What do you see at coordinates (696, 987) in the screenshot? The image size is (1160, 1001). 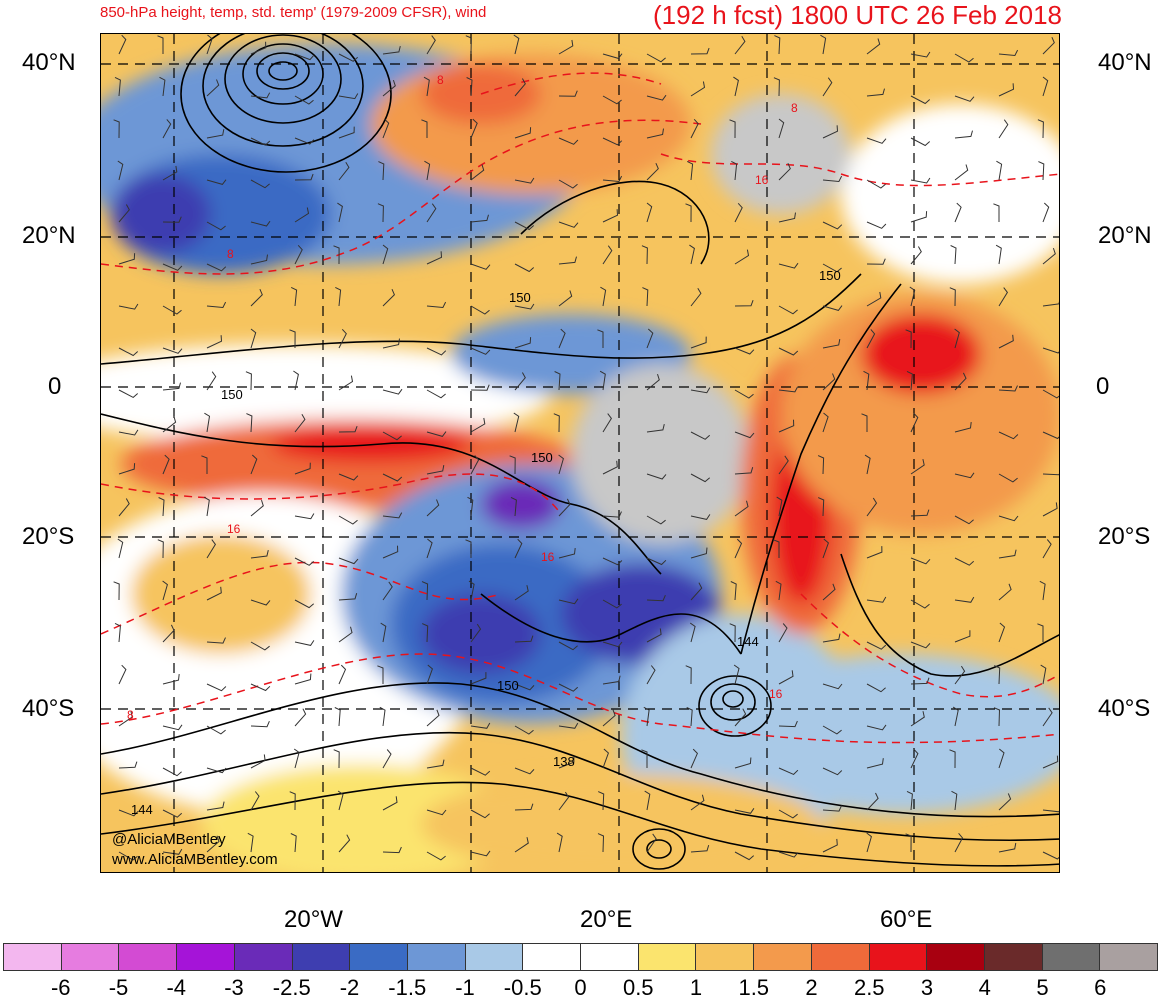 I see `colorbar-tick-label: 1` at bounding box center [696, 987].